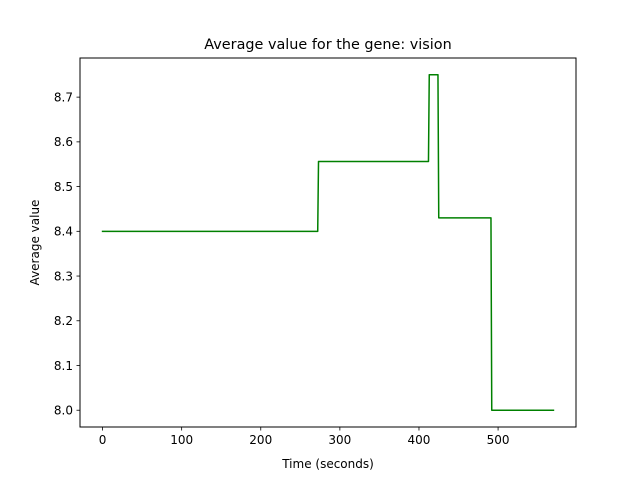 Image resolution: width=640 pixels, height=480 pixels. What do you see at coordinates (260, 440) in the screenshot?
I see `x-tick-label: 200` at bounding box center [260, 440].